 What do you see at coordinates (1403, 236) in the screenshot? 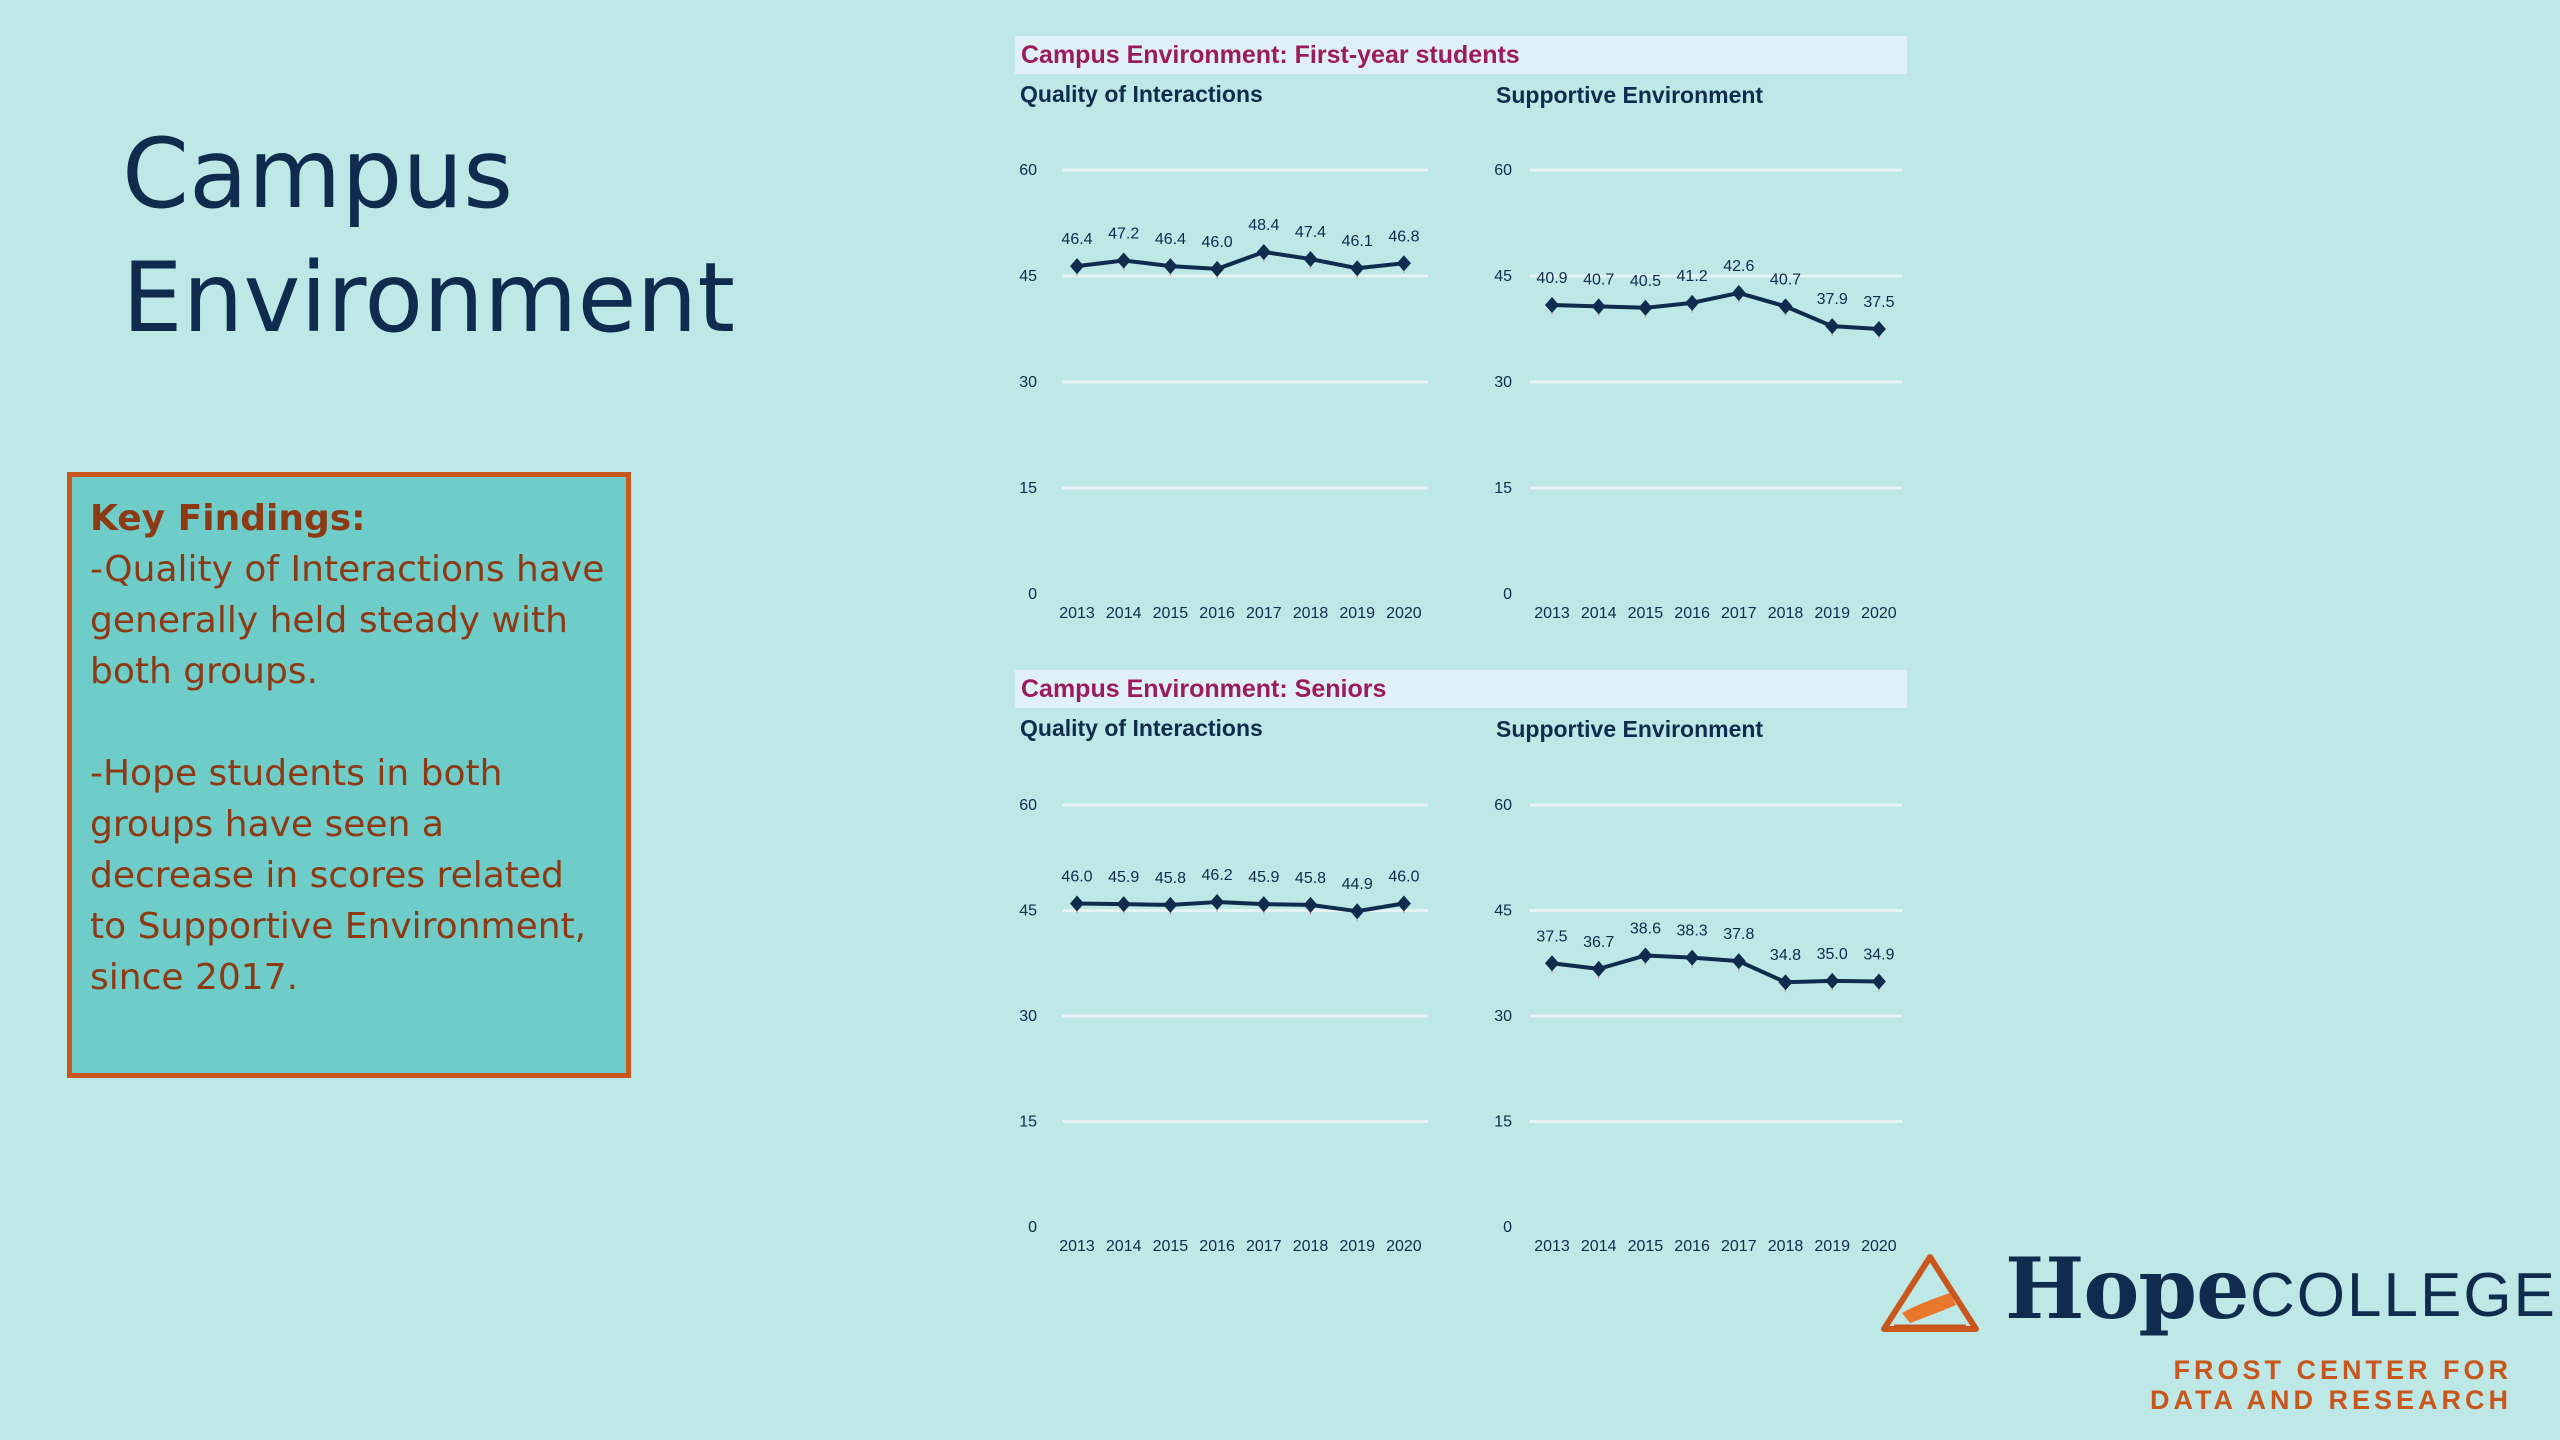
I see `data-label: 46.8` at bounding box center [1403, 236].